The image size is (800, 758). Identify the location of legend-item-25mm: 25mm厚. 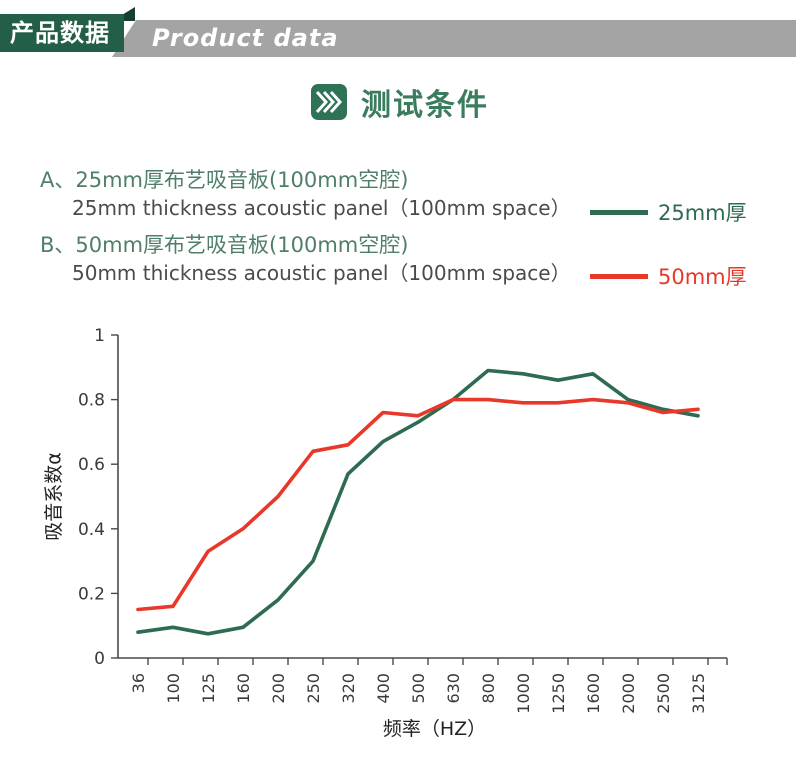
(668, 212).